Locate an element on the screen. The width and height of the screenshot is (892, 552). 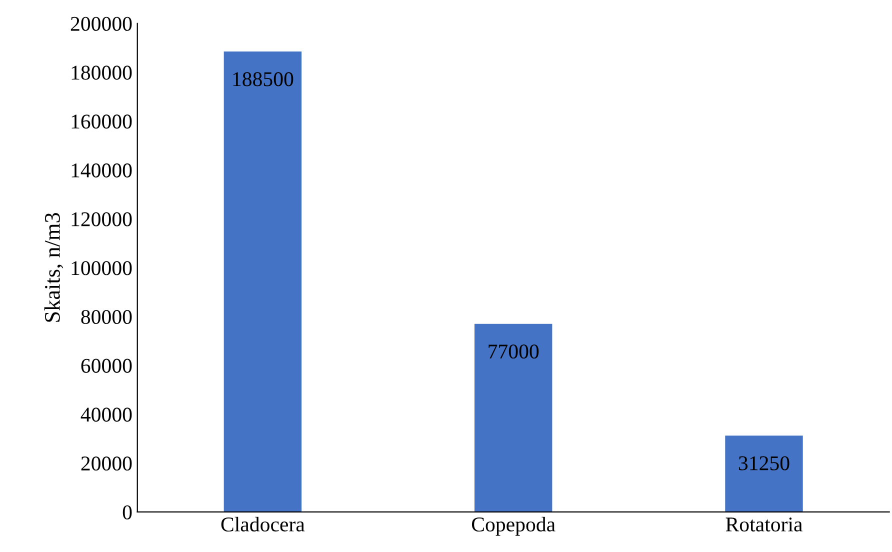
y-tick-label: 80000 is located at coordinates (106, 317).